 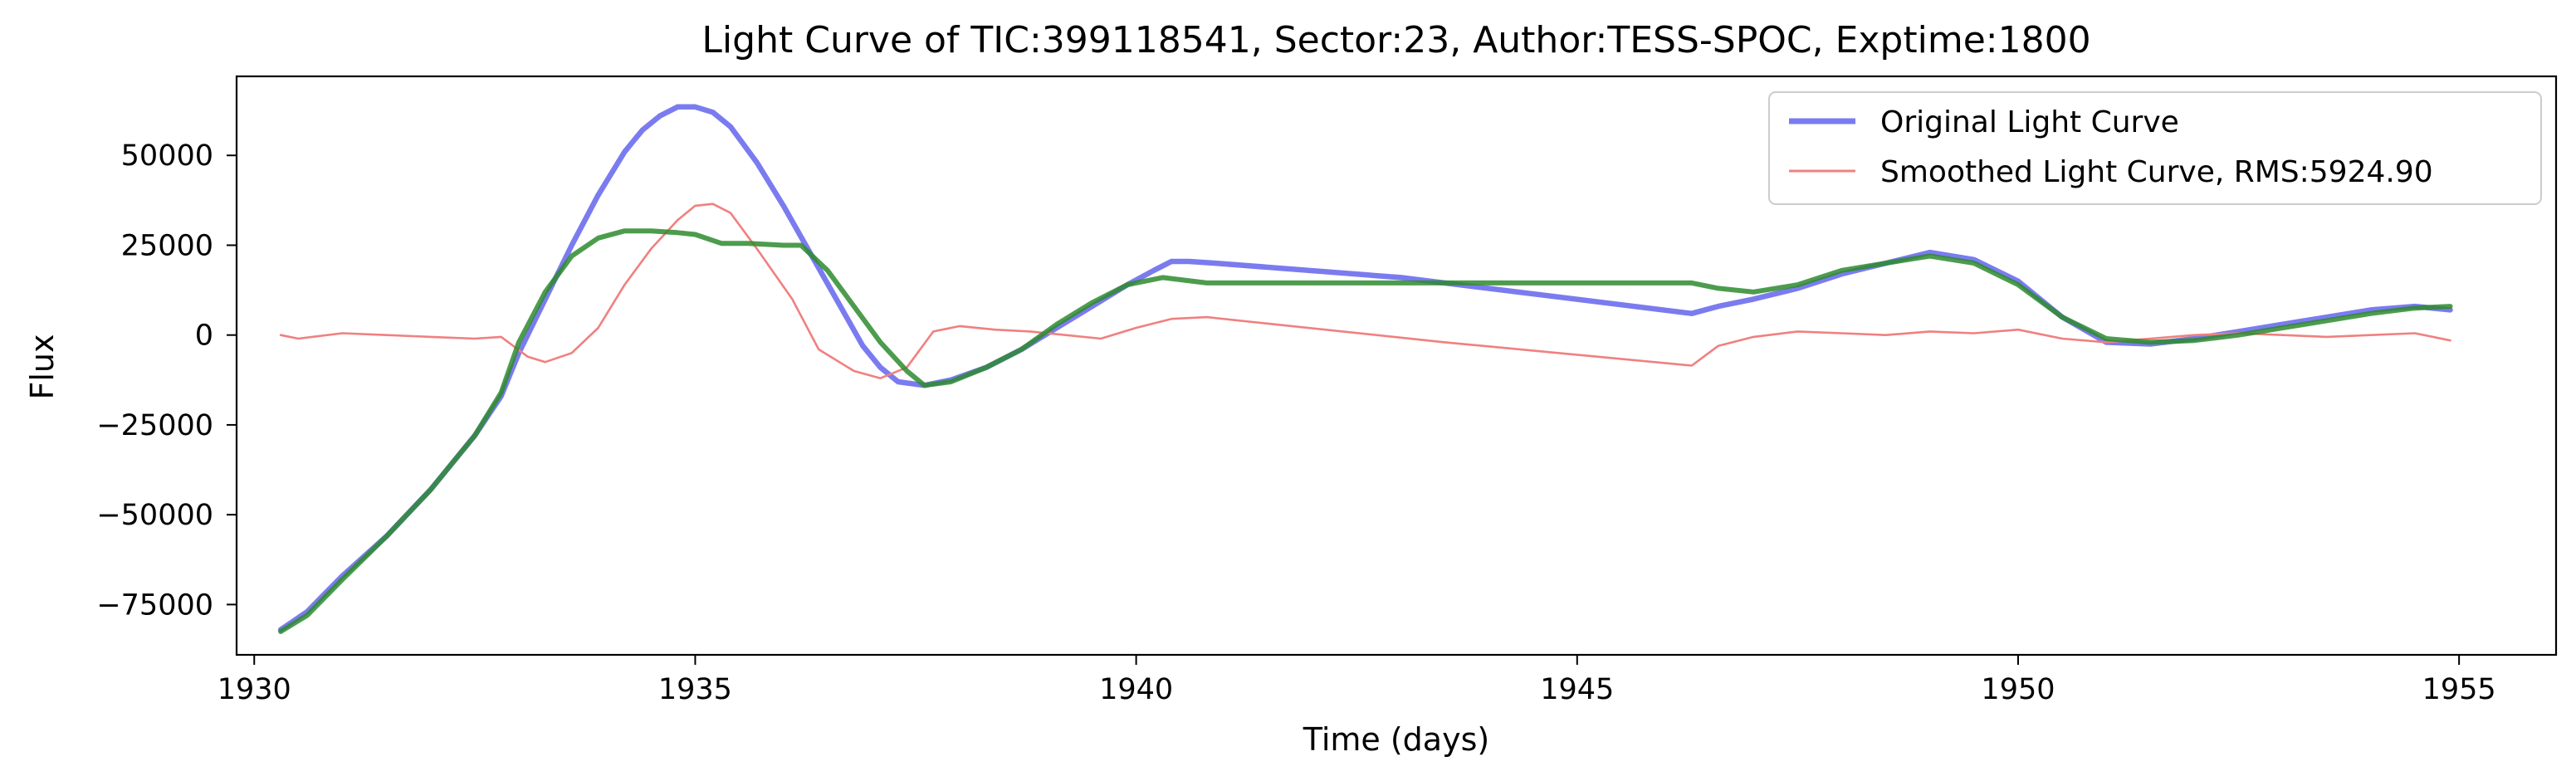 I want to click on y-tick-label: 50000, so click(x=167, y=156).